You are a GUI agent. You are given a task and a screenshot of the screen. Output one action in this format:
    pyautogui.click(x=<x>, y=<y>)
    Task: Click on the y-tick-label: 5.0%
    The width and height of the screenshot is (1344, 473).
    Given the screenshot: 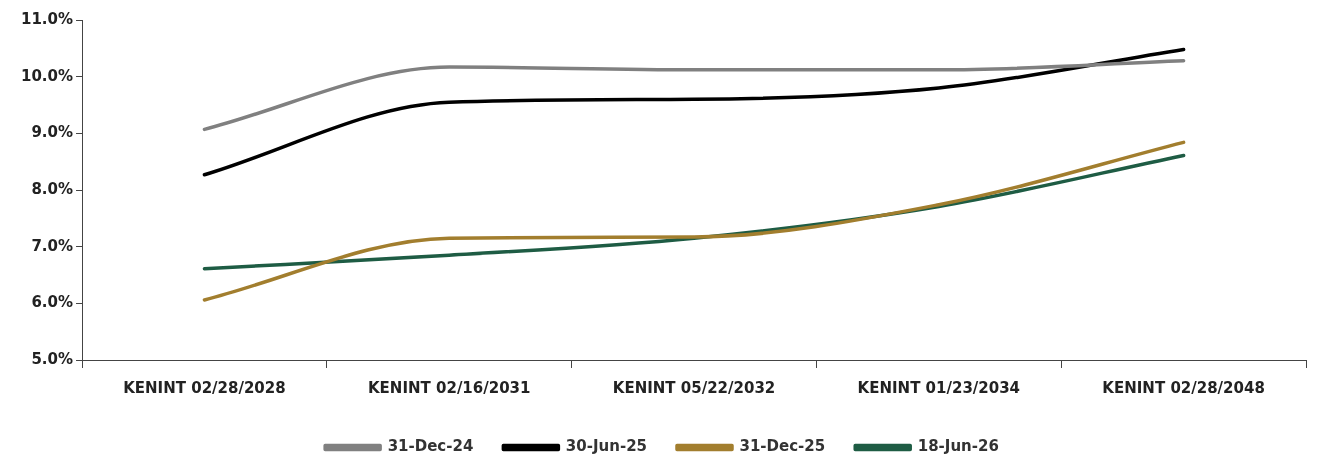 What is the action you would take?
    pyautogui.click(x=52, y=358)
    